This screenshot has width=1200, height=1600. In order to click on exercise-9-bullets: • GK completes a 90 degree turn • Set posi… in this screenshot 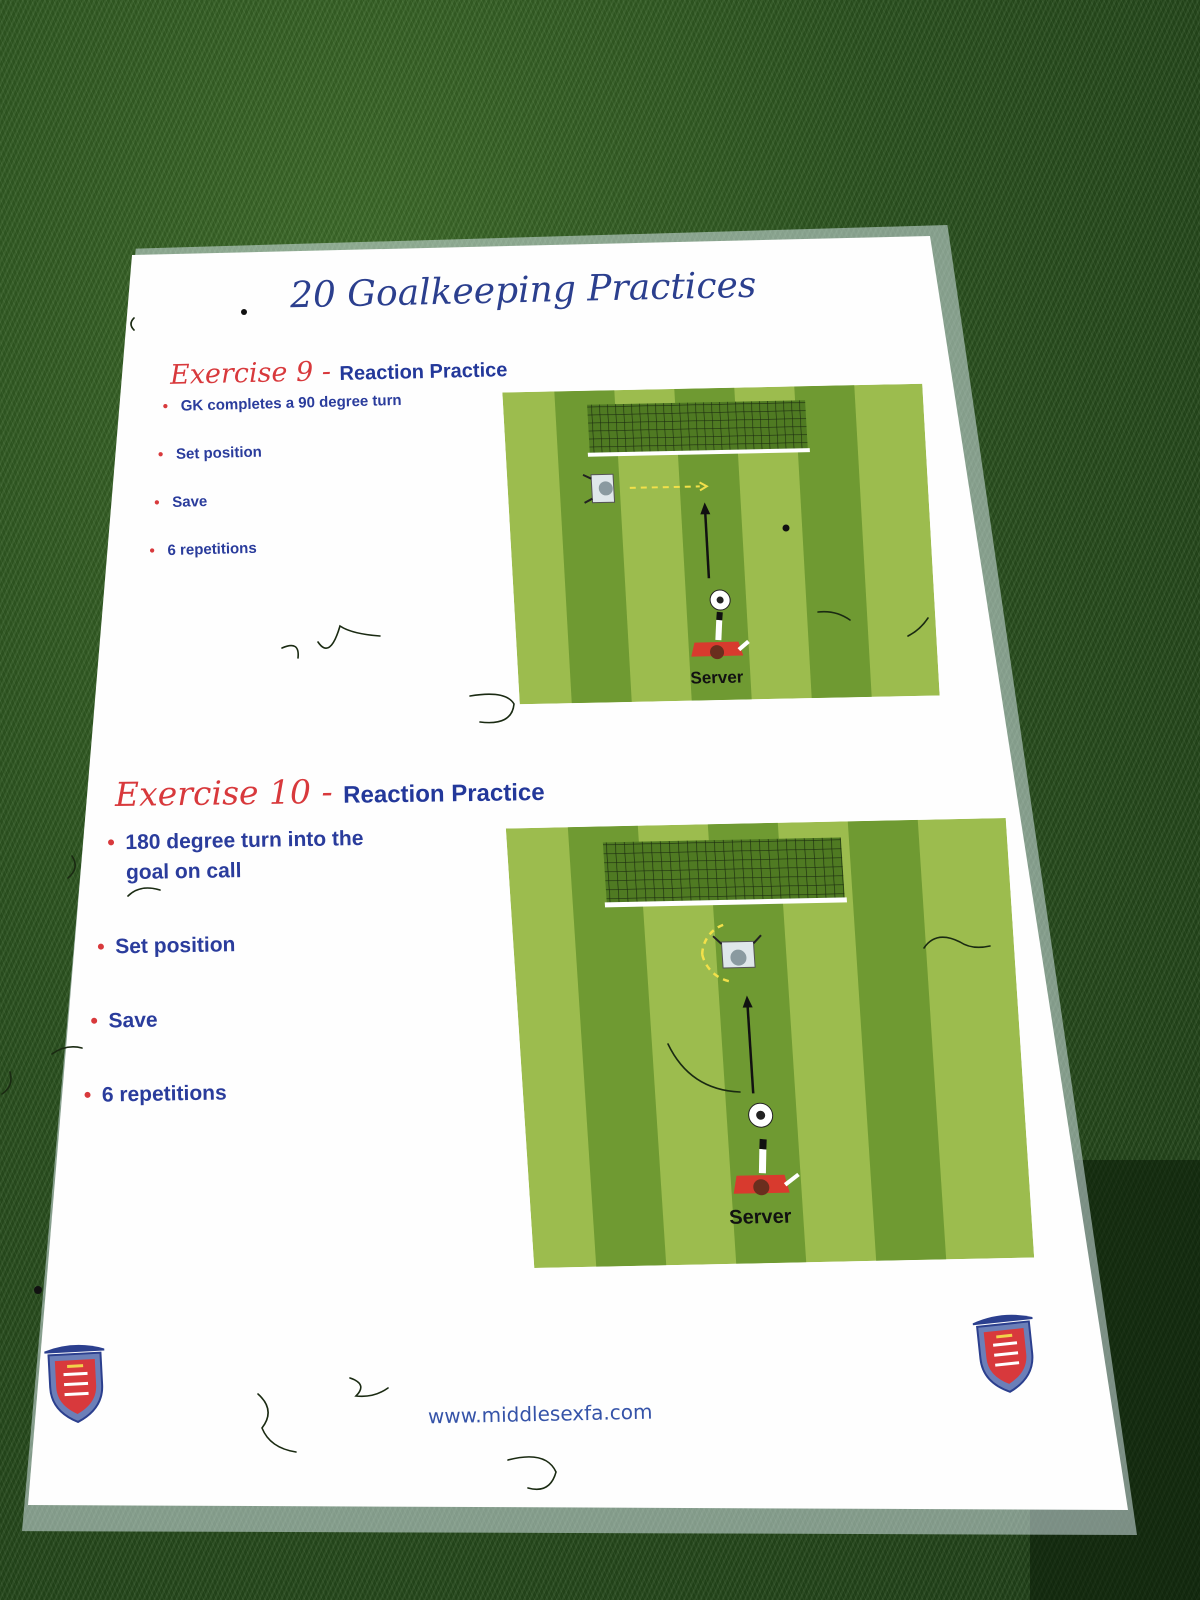, I will do `click(278, 490)`.